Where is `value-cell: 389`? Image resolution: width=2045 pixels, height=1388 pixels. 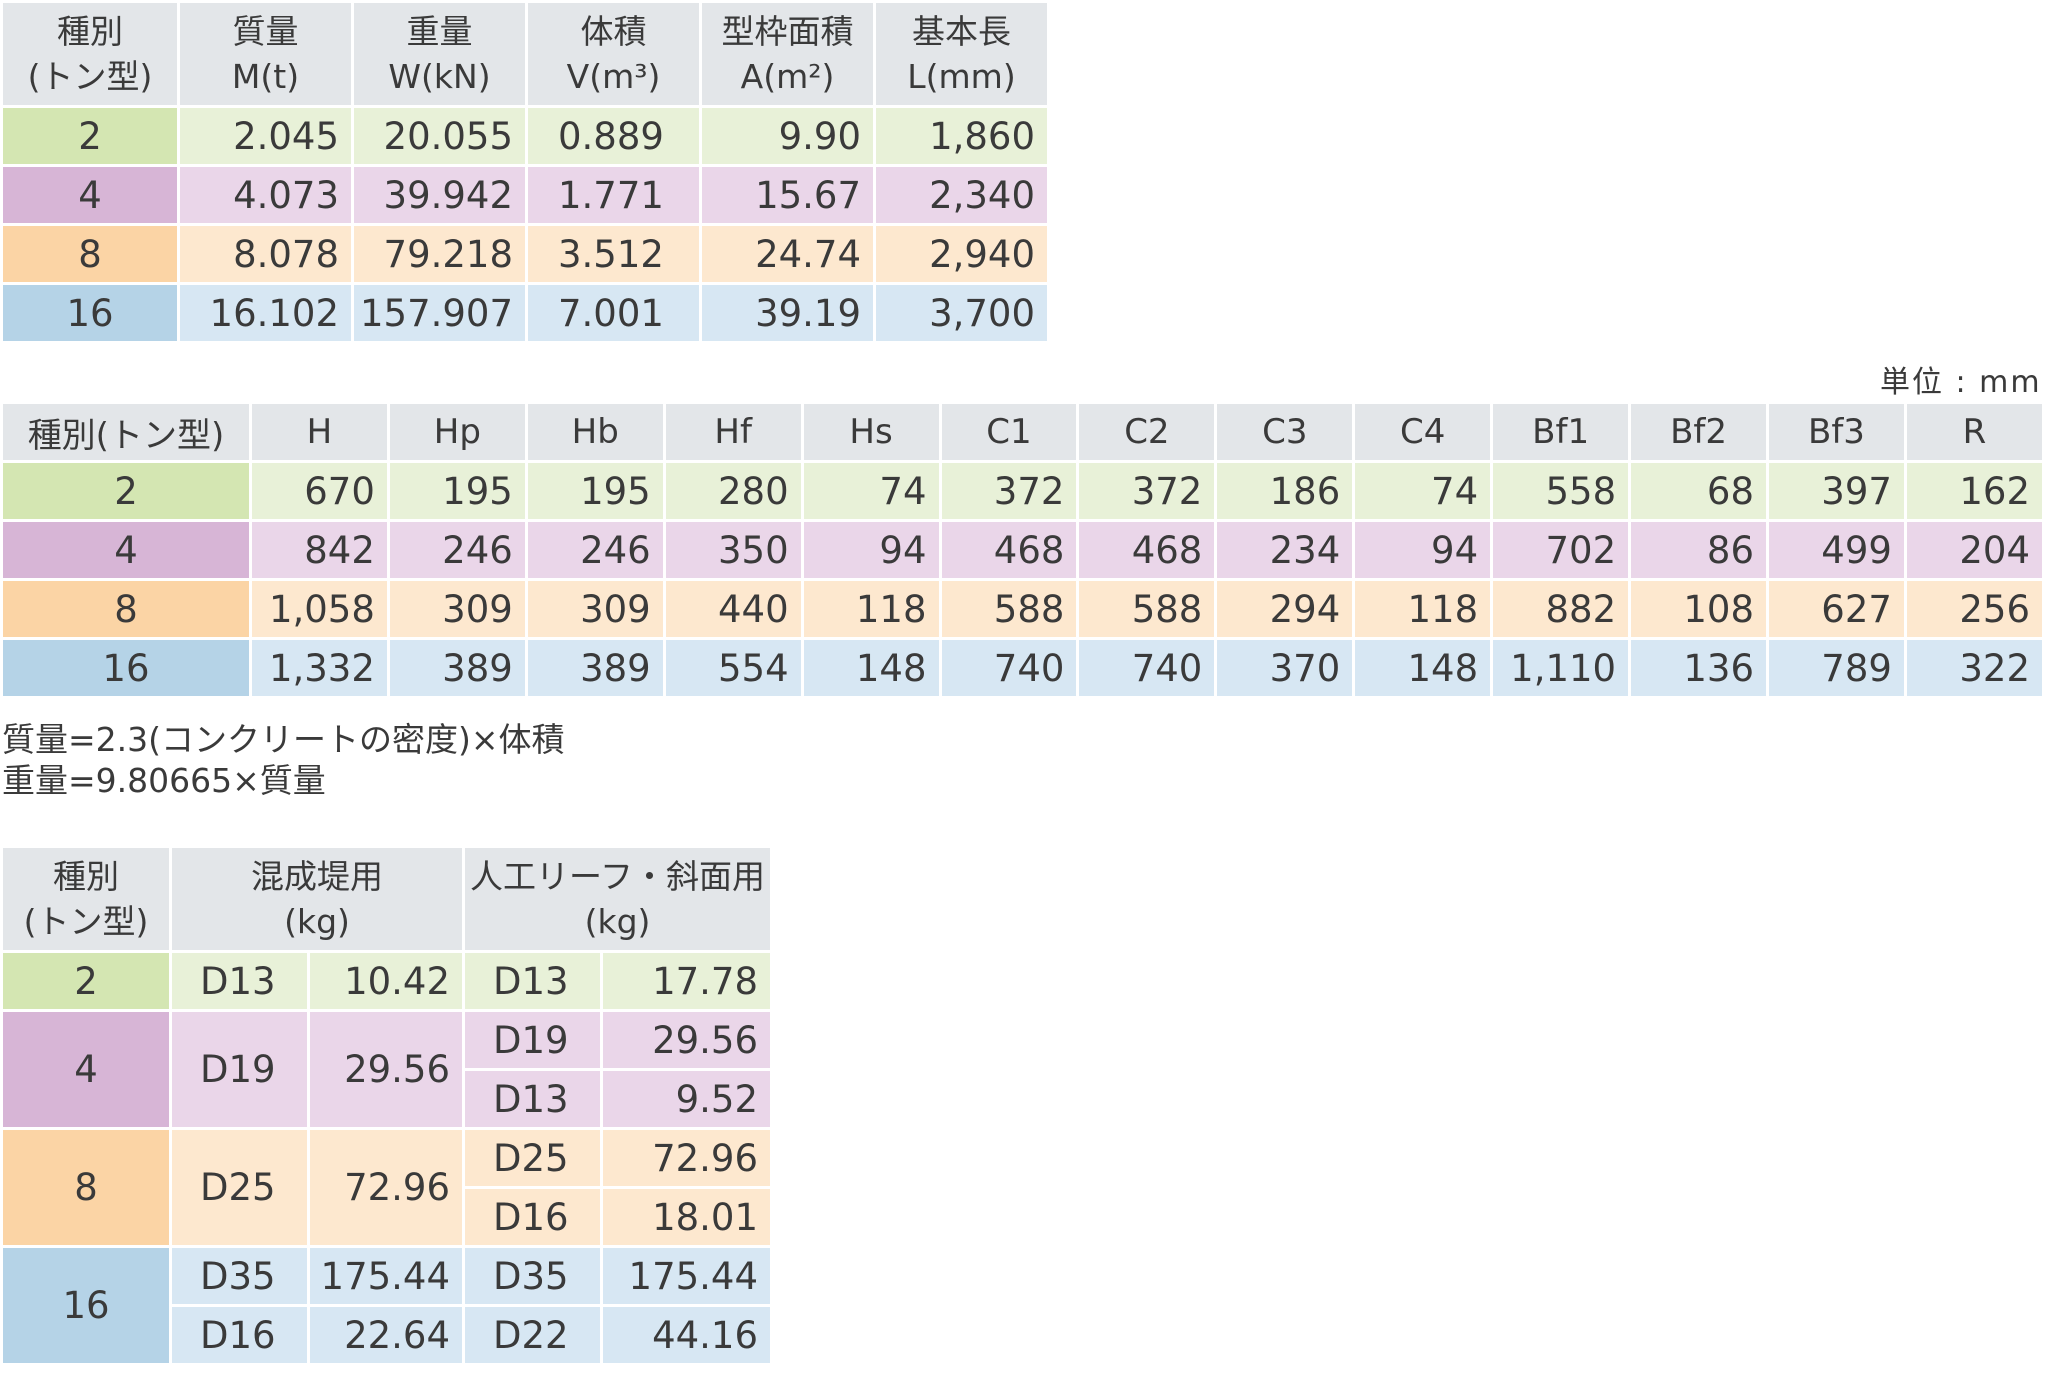 value-cell: 389 is located at coordinates (595, 668).